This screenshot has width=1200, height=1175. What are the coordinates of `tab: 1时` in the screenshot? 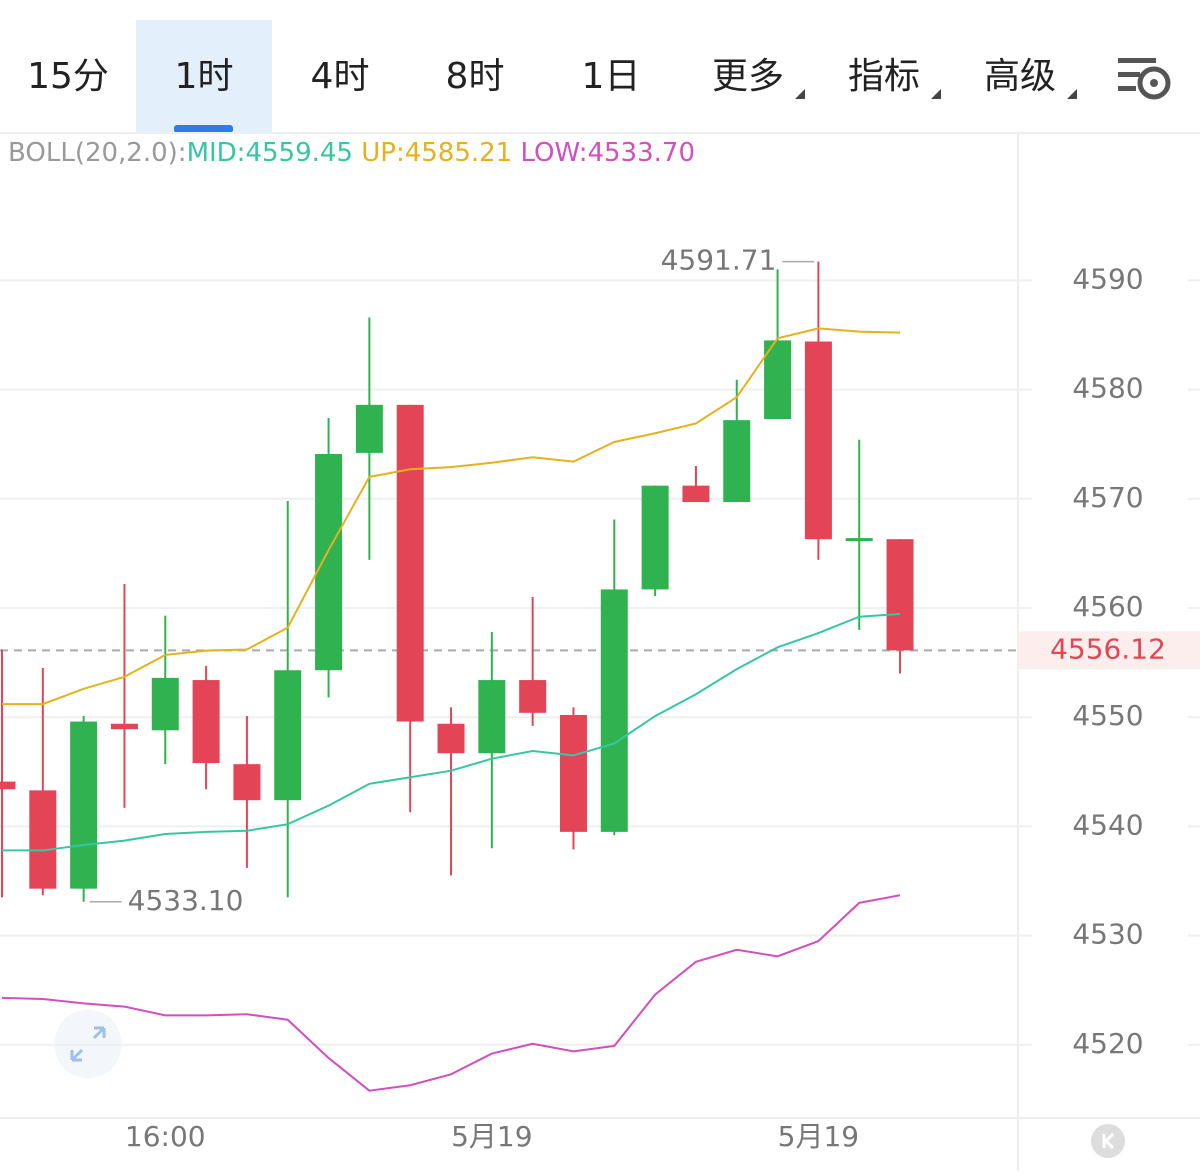 It's located at (204, 76).